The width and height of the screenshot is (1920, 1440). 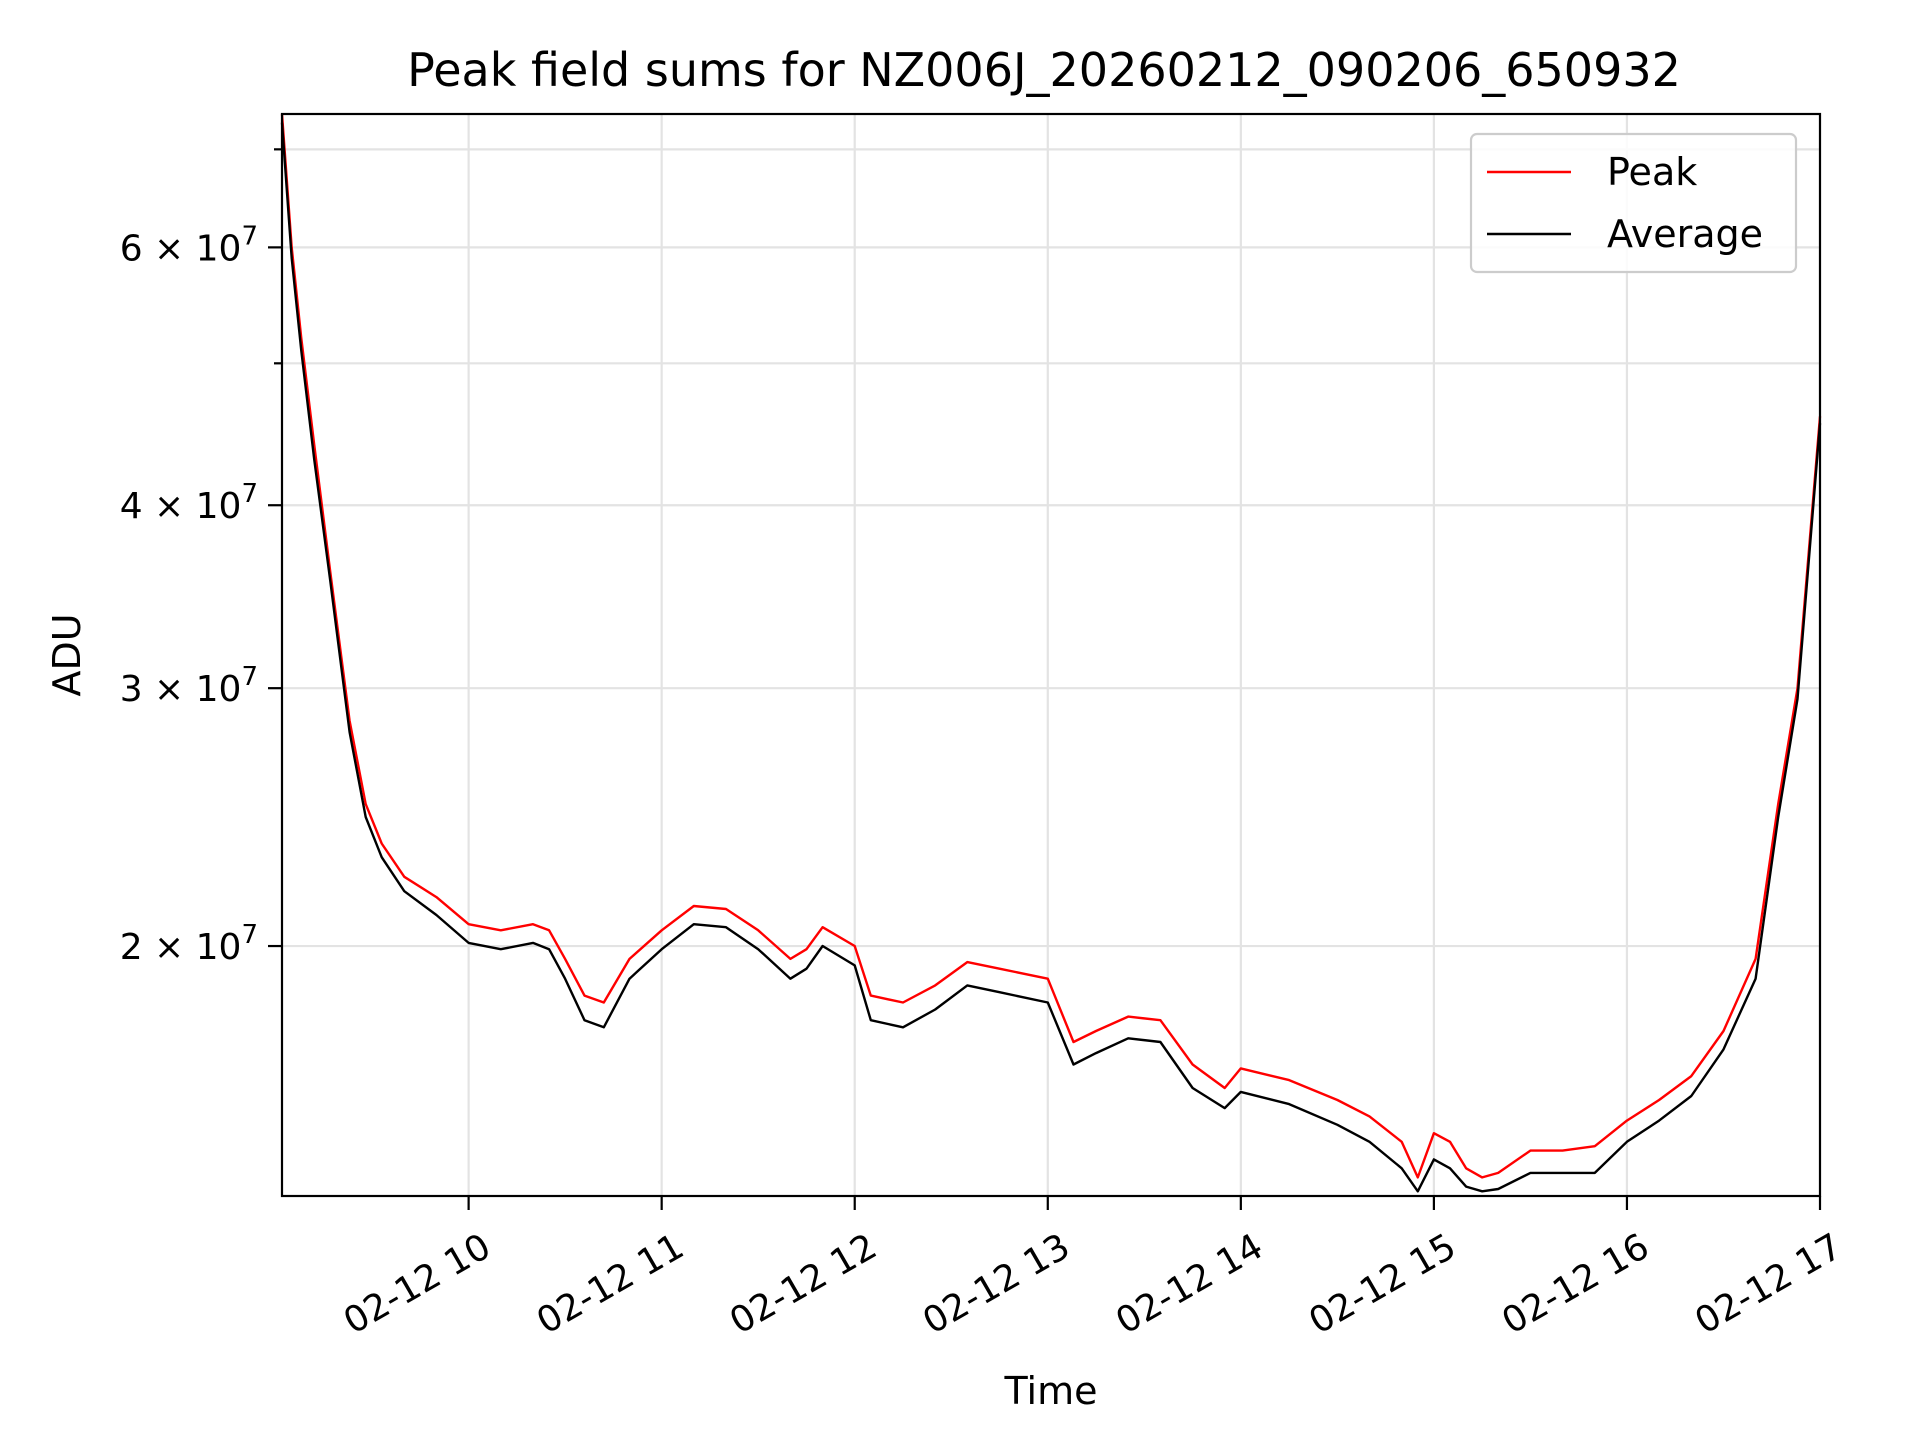 I want to click on x-axis-label: Time, so click(x=1051, y=1391).